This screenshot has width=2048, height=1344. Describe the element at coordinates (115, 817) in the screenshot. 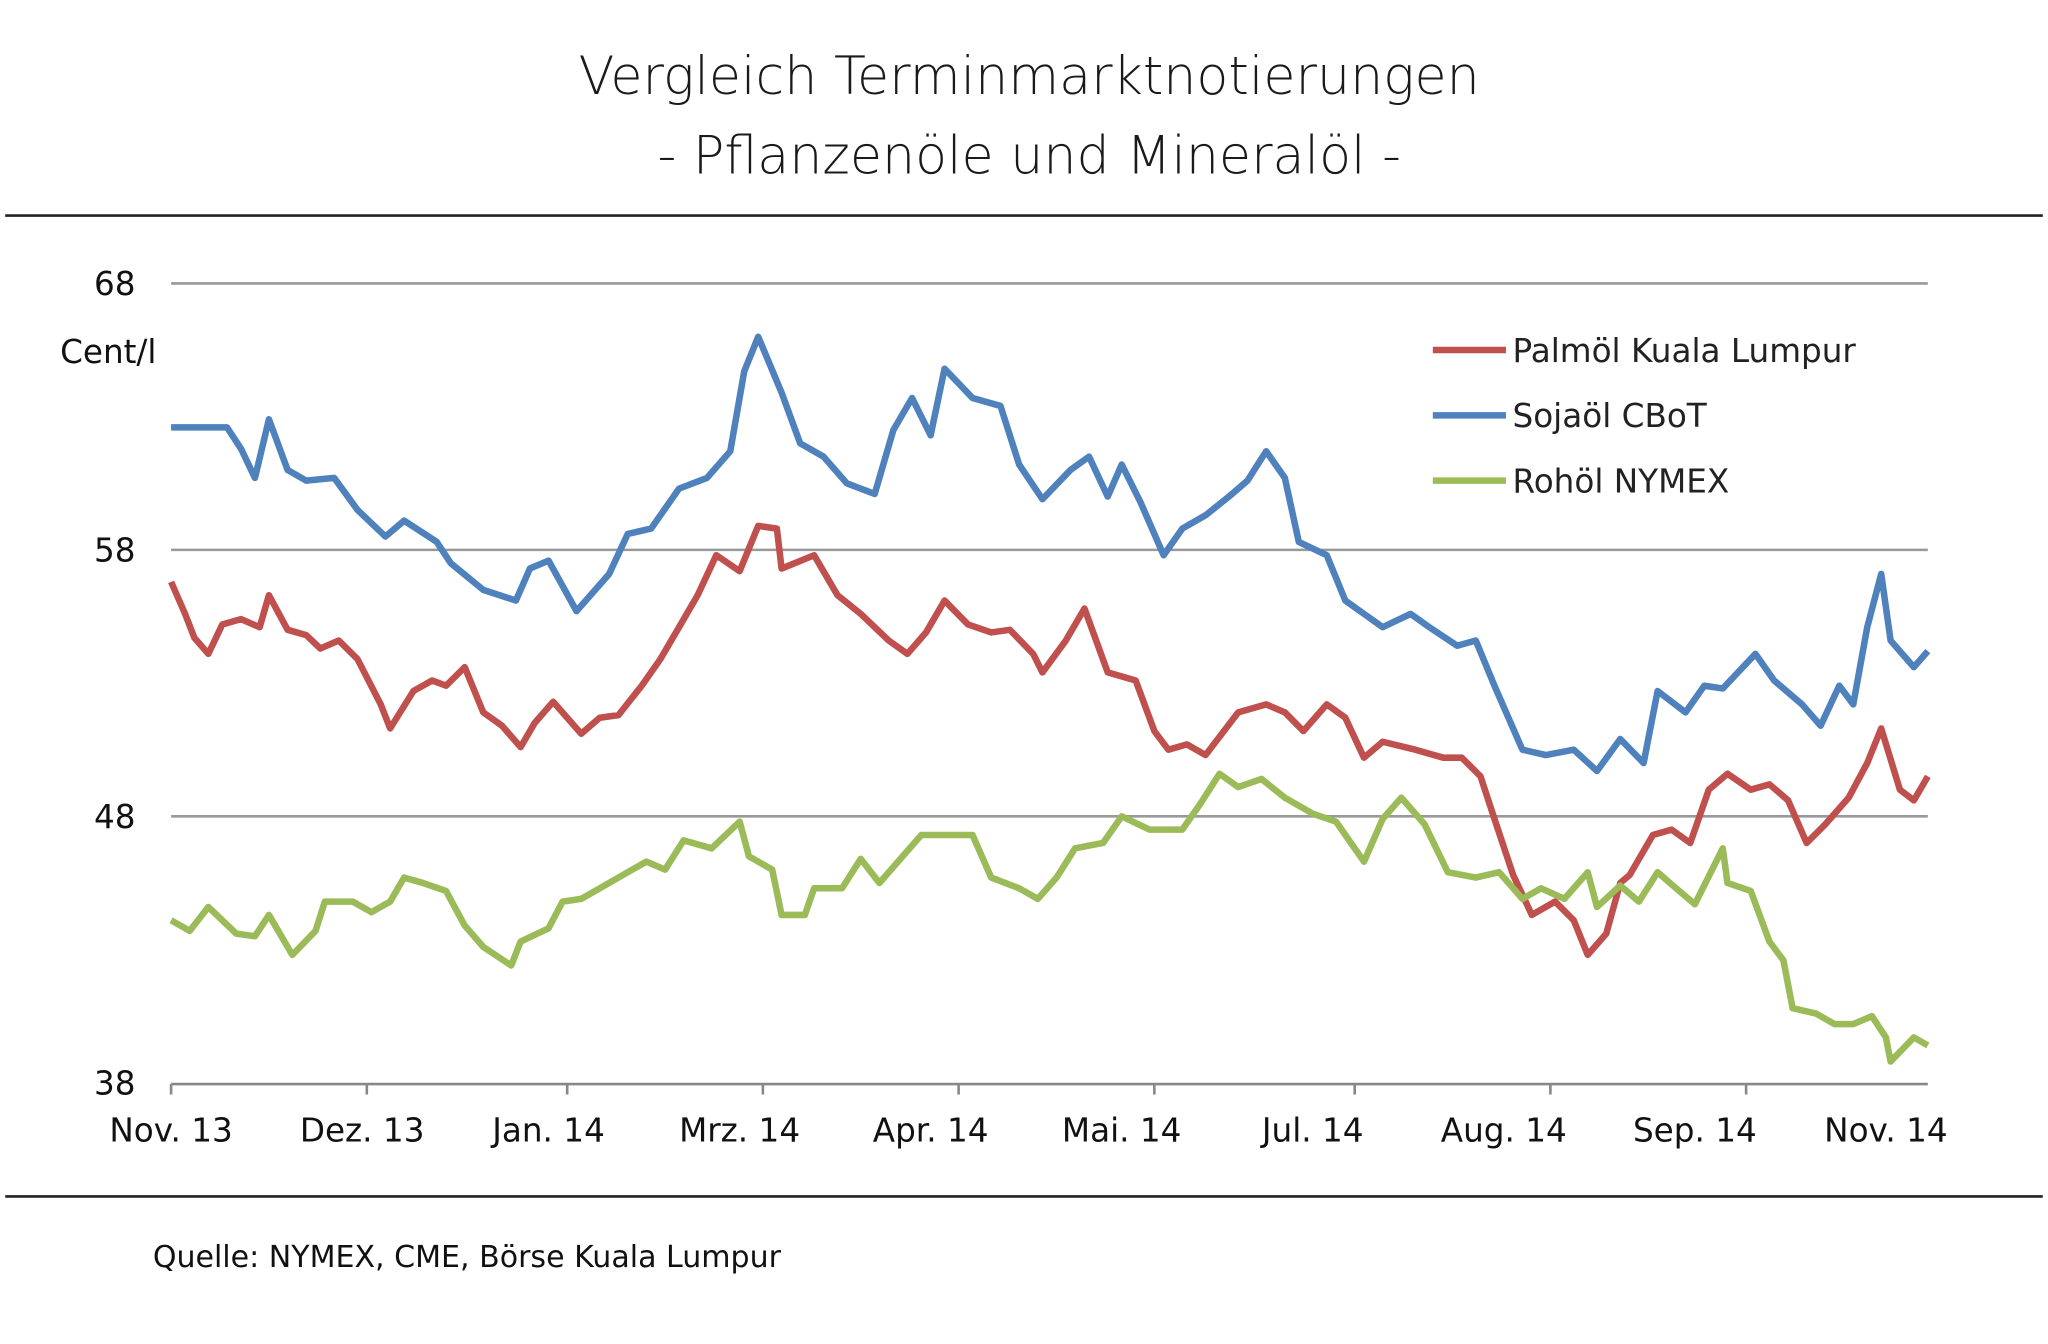

I see `y-tick-label: 48` at that location.